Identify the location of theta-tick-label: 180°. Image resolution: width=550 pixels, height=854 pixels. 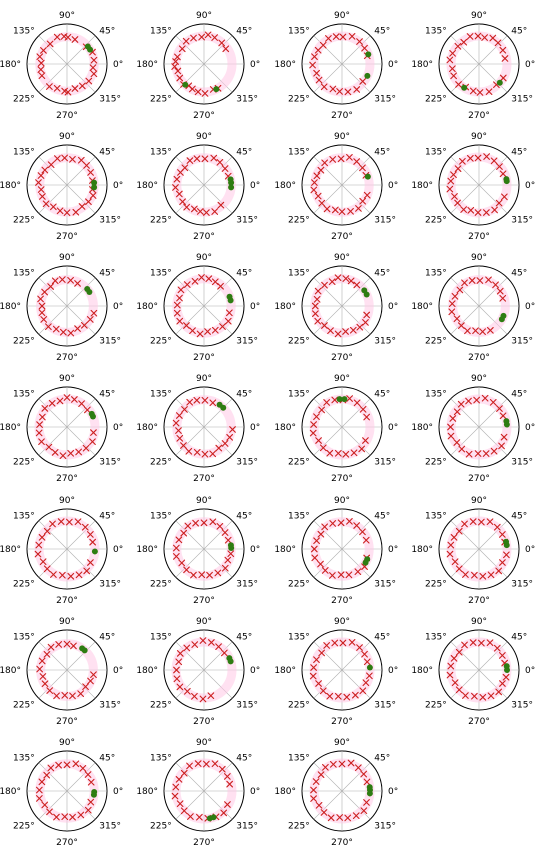
(10, 65).